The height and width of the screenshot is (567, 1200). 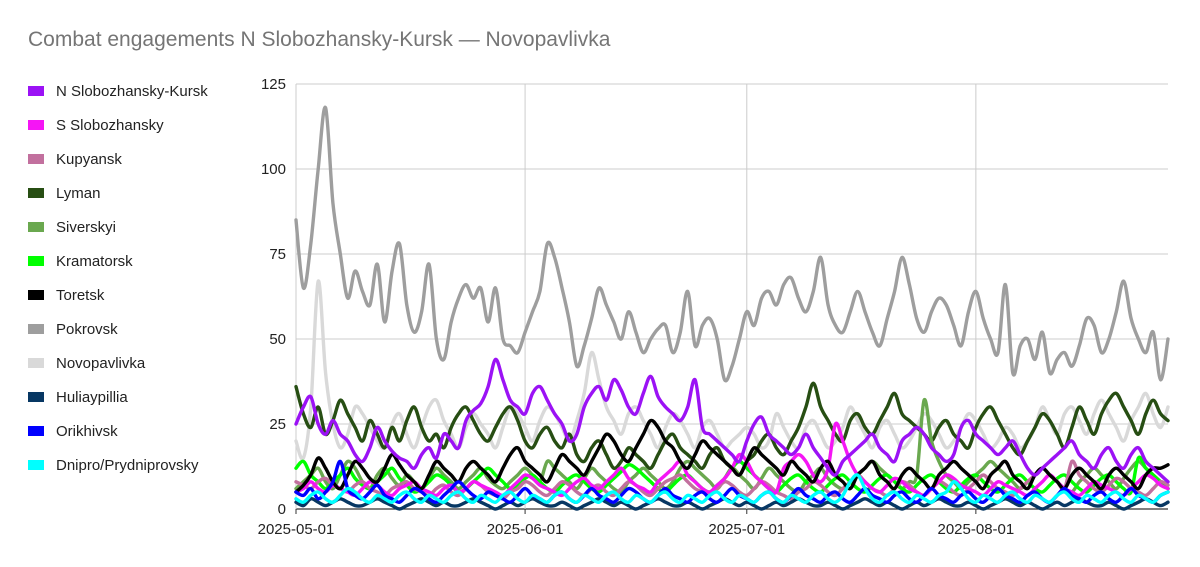 I want to click on y-tick-label: 75, so click(x=277, y=254).